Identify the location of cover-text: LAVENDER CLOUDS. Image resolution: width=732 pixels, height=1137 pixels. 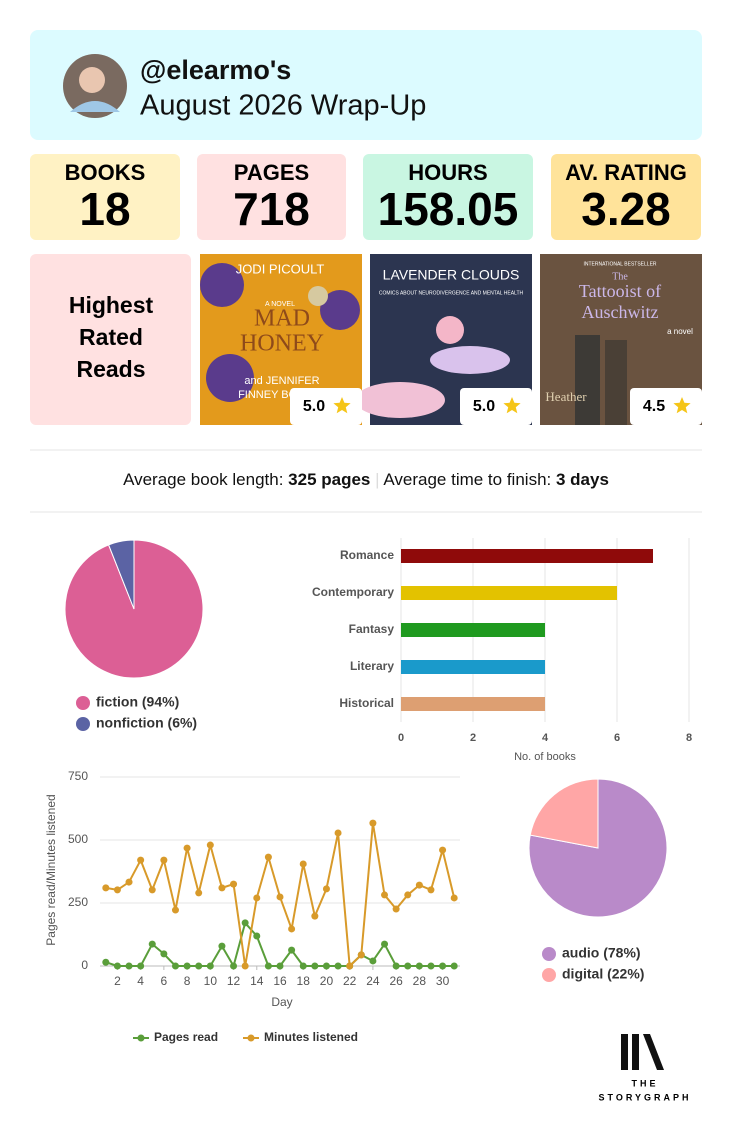
(451, 275).